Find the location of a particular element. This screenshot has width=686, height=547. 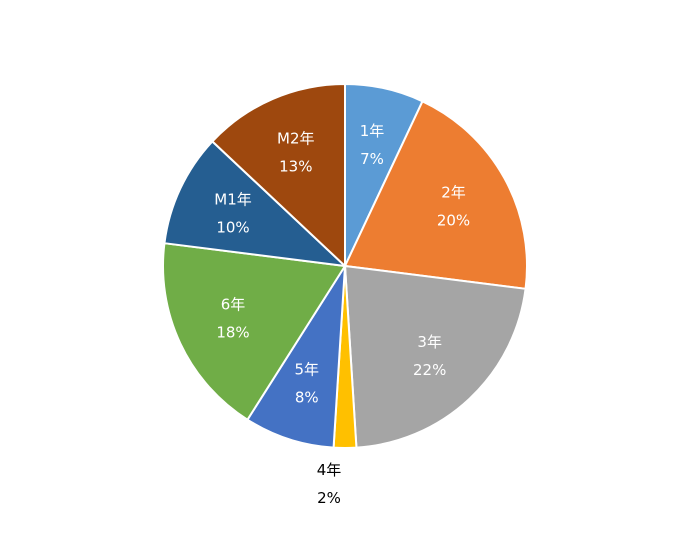

slice-category-label: 5年 is located at coordinates (307, 370).